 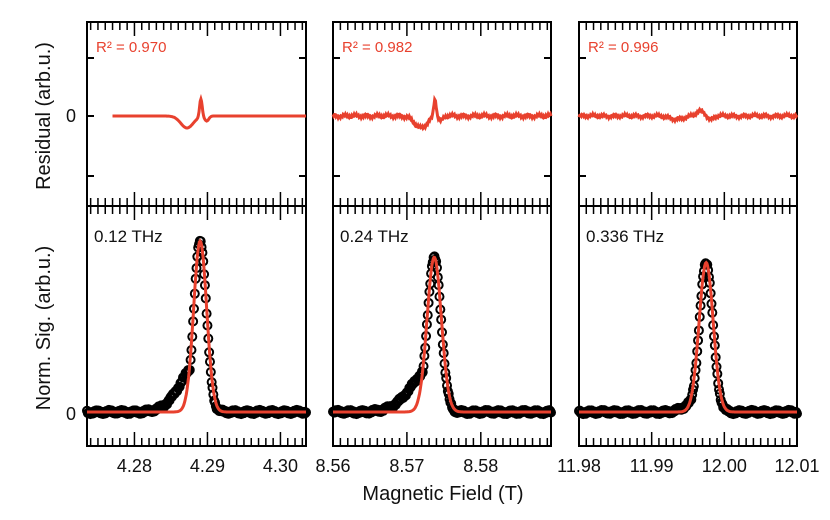 What do you see at coordinates (44, 116) in the screenshot?
I see `y-axis-title-residual: Residual (arb.u.)` at bounding box center [44, 116].